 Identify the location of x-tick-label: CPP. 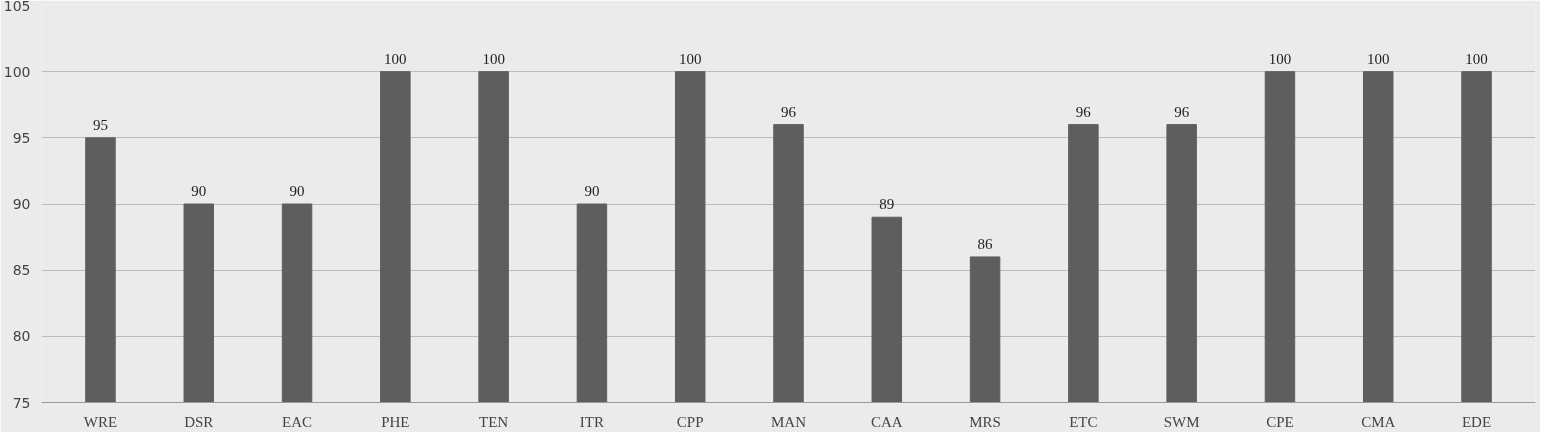
(690, 421).